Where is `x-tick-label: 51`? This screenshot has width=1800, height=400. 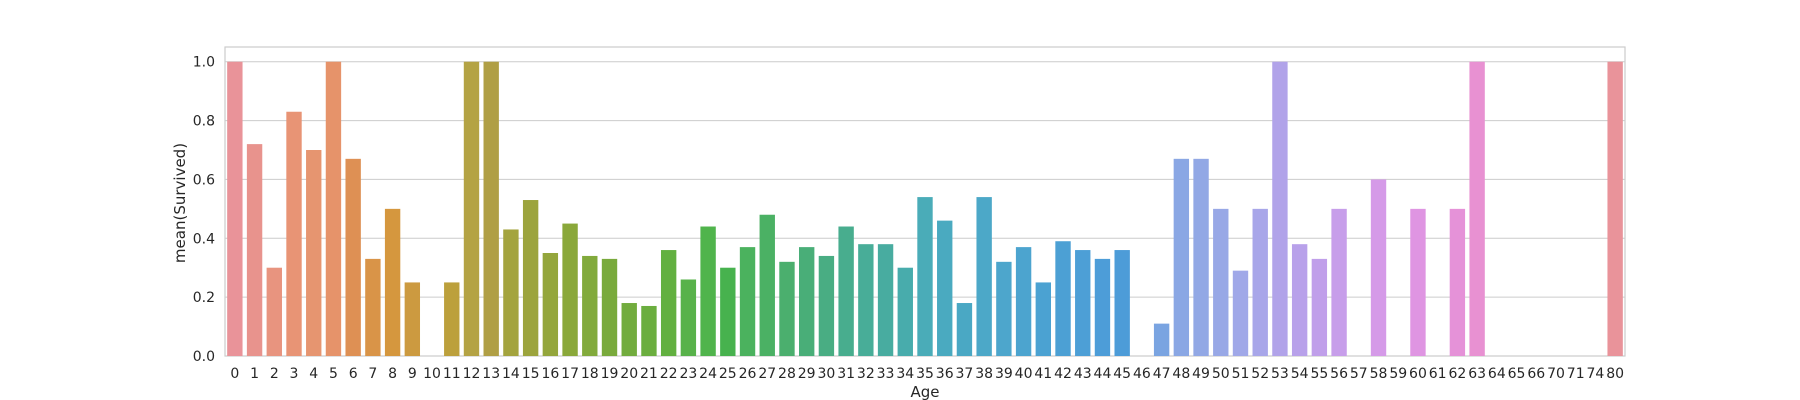
x-tick-label: 51 is located at coordinates (1241, 374).